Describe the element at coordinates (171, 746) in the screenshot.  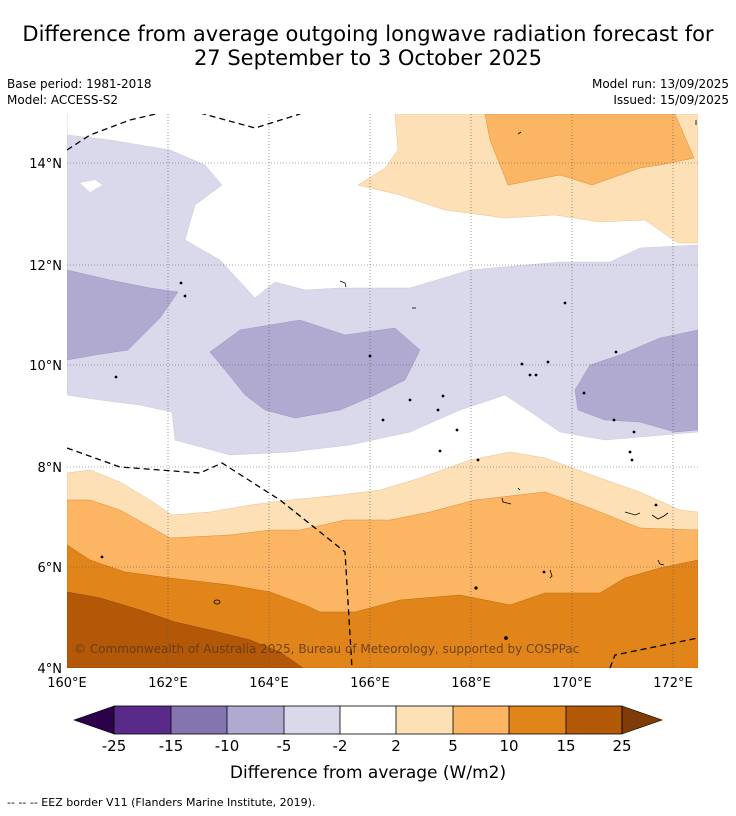
I see `colorbar-tick-label: -15` at that location.